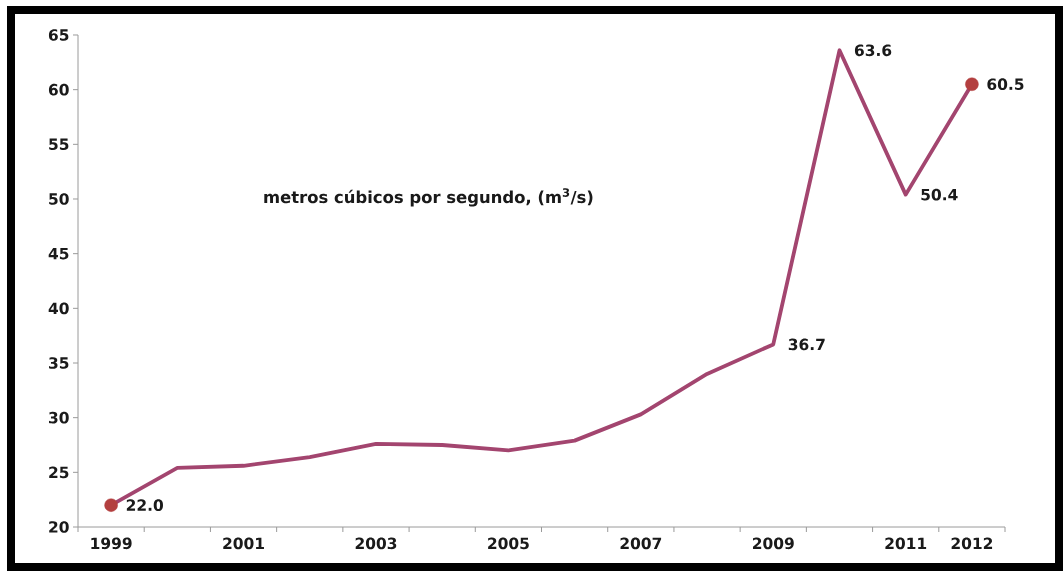 The height and width of the screenshot is (576, 1063). I want to click on y-tick-label: 40, so click(58, 308).